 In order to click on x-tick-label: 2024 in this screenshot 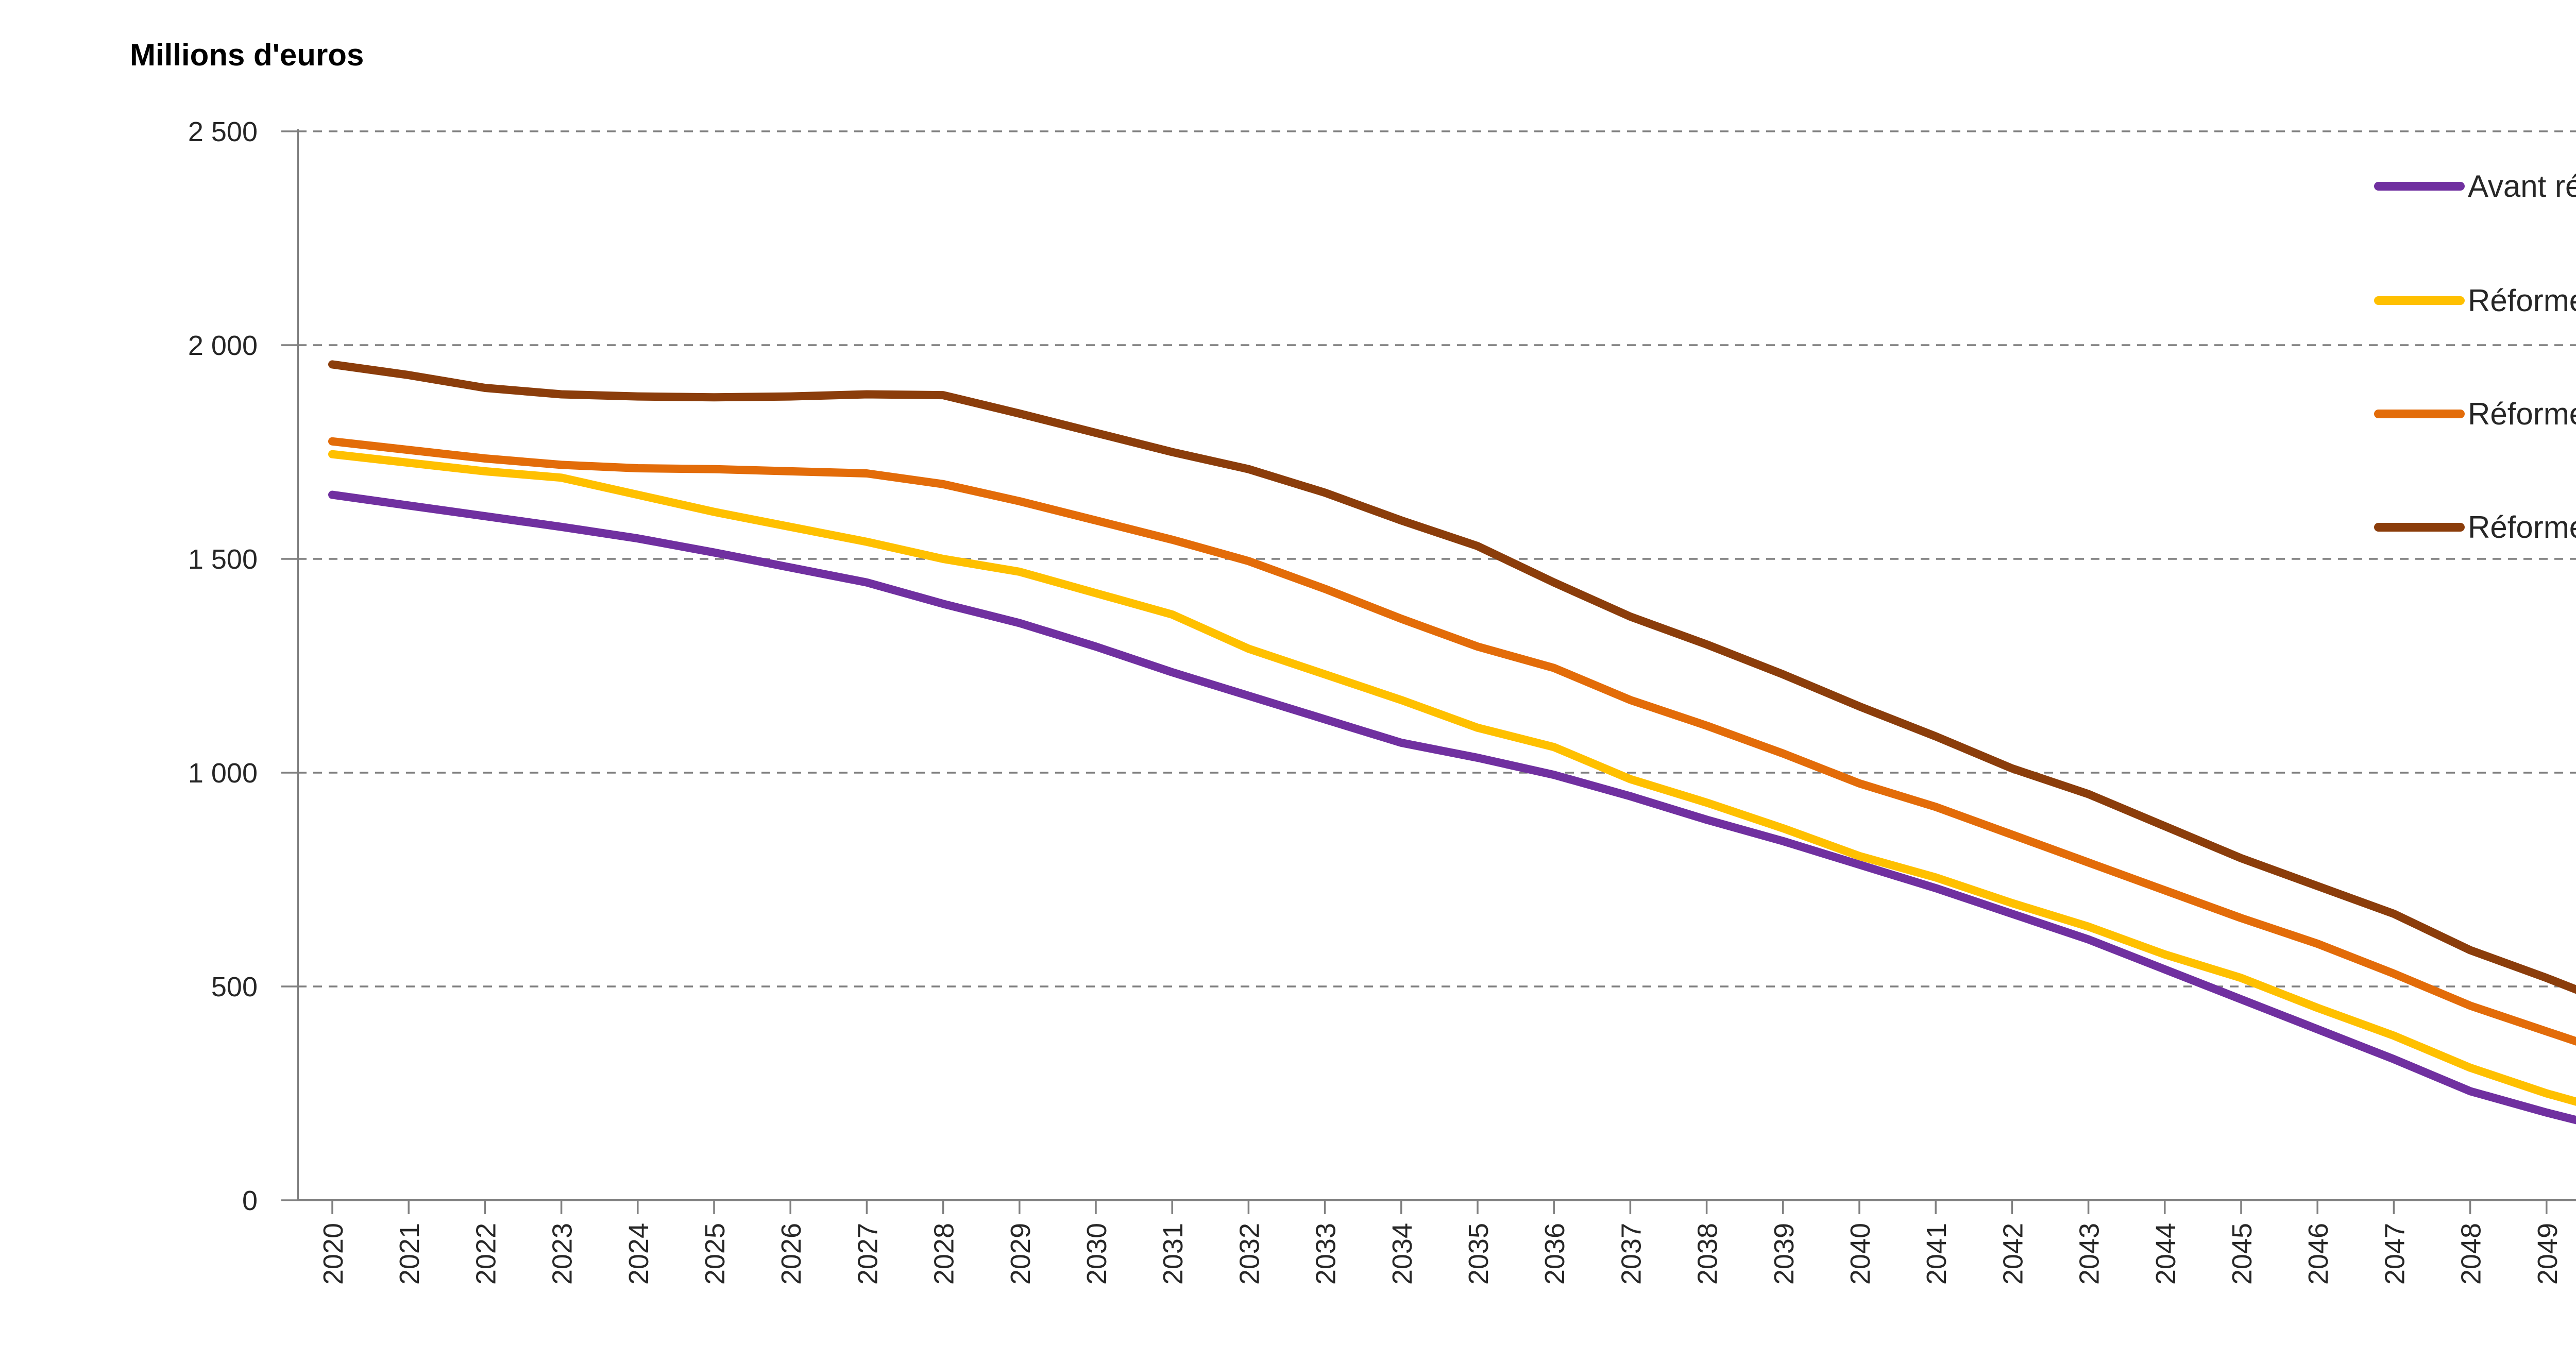, I will do `click(638, 1254)`.